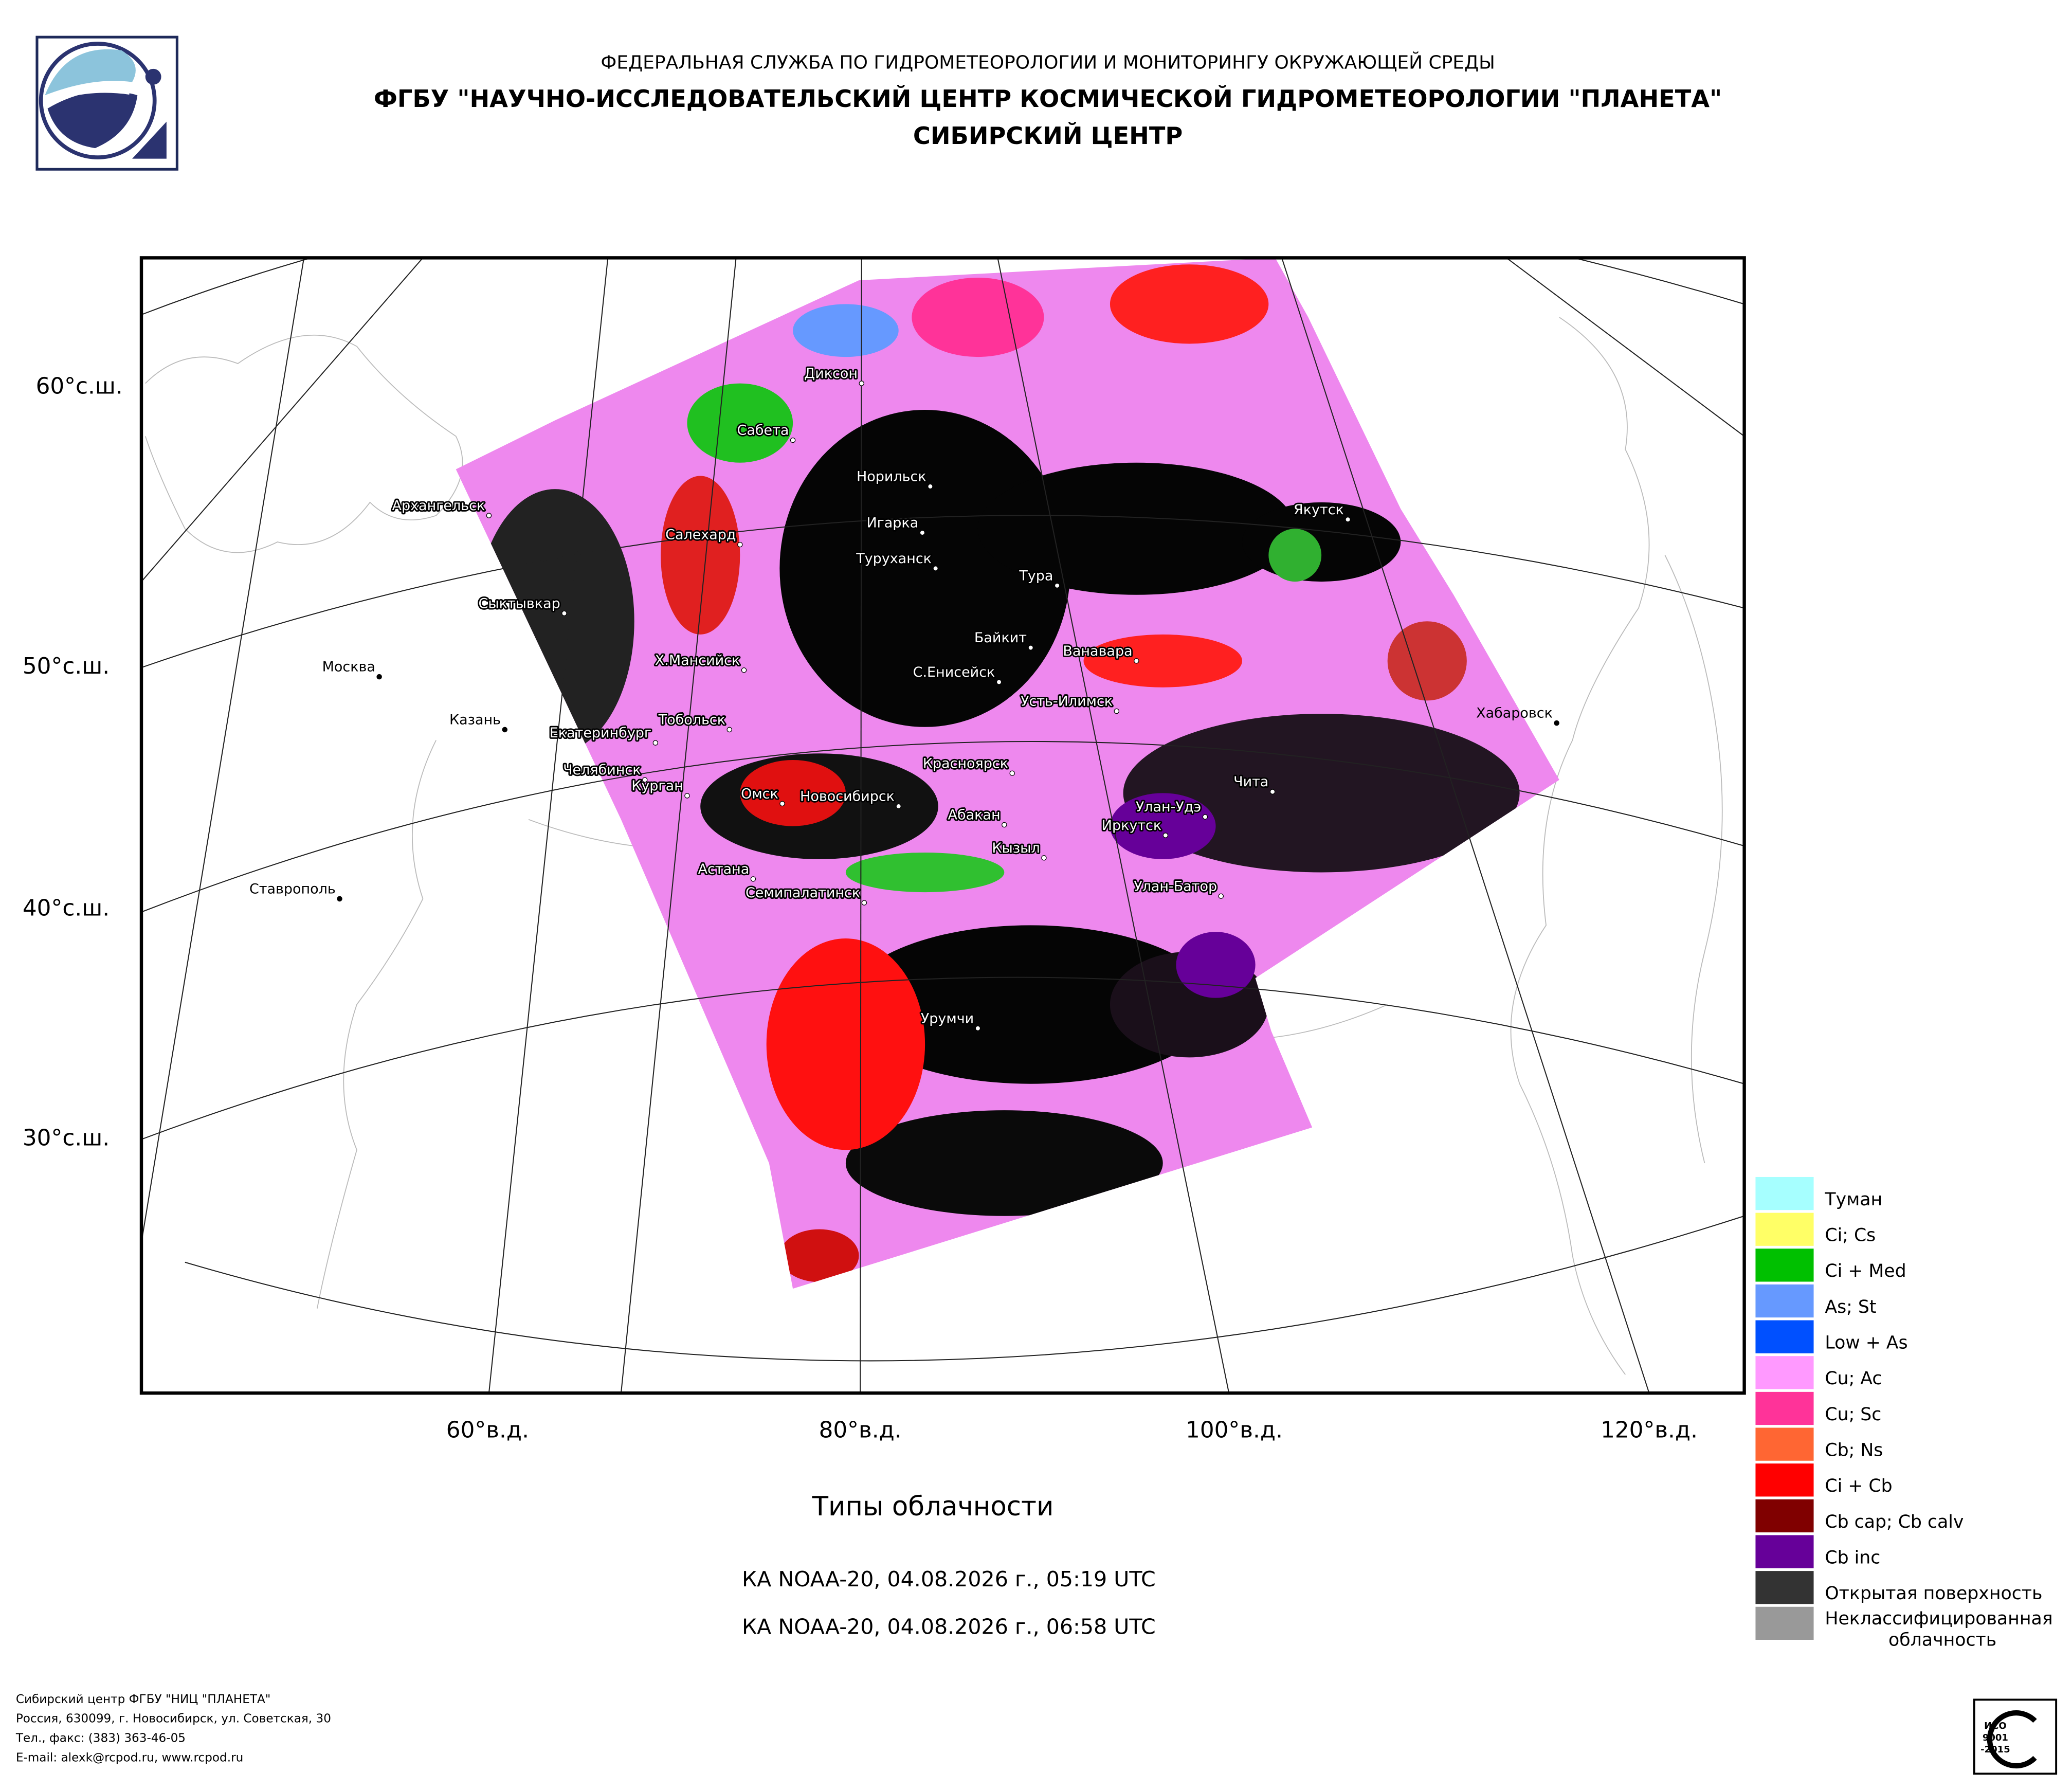 This screenshot has height=1791, width=2072. I want to click on city-label: Екатеринбург, so click(600, 733).